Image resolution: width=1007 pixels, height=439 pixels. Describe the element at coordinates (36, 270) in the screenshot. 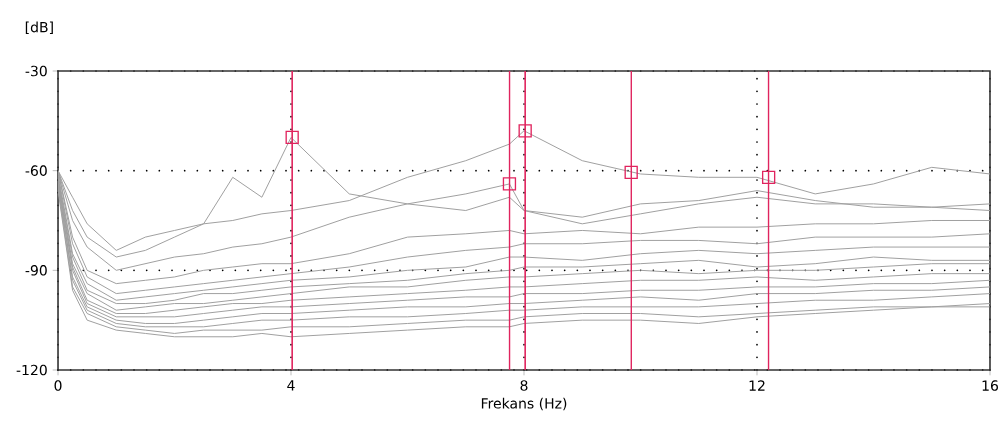

I see `y-tick-label: -90` at that location.